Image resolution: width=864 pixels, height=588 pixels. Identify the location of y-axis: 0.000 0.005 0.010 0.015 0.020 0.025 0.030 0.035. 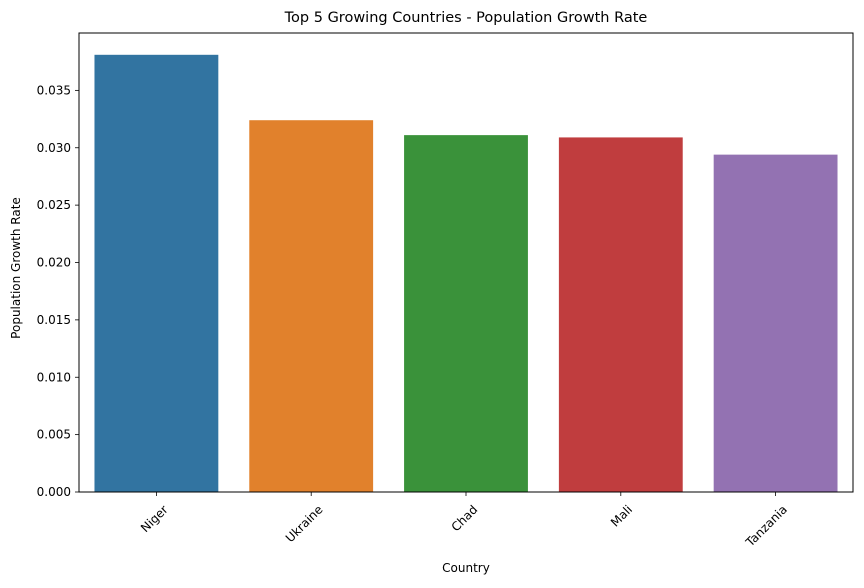
(58, 291).